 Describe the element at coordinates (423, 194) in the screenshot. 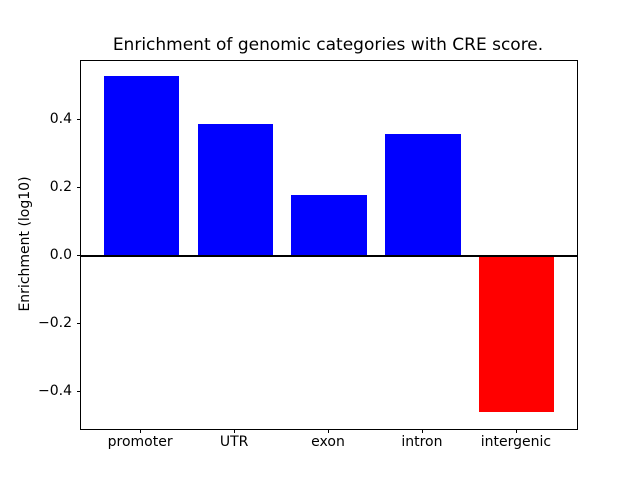

I see `bar-intron` at that location.